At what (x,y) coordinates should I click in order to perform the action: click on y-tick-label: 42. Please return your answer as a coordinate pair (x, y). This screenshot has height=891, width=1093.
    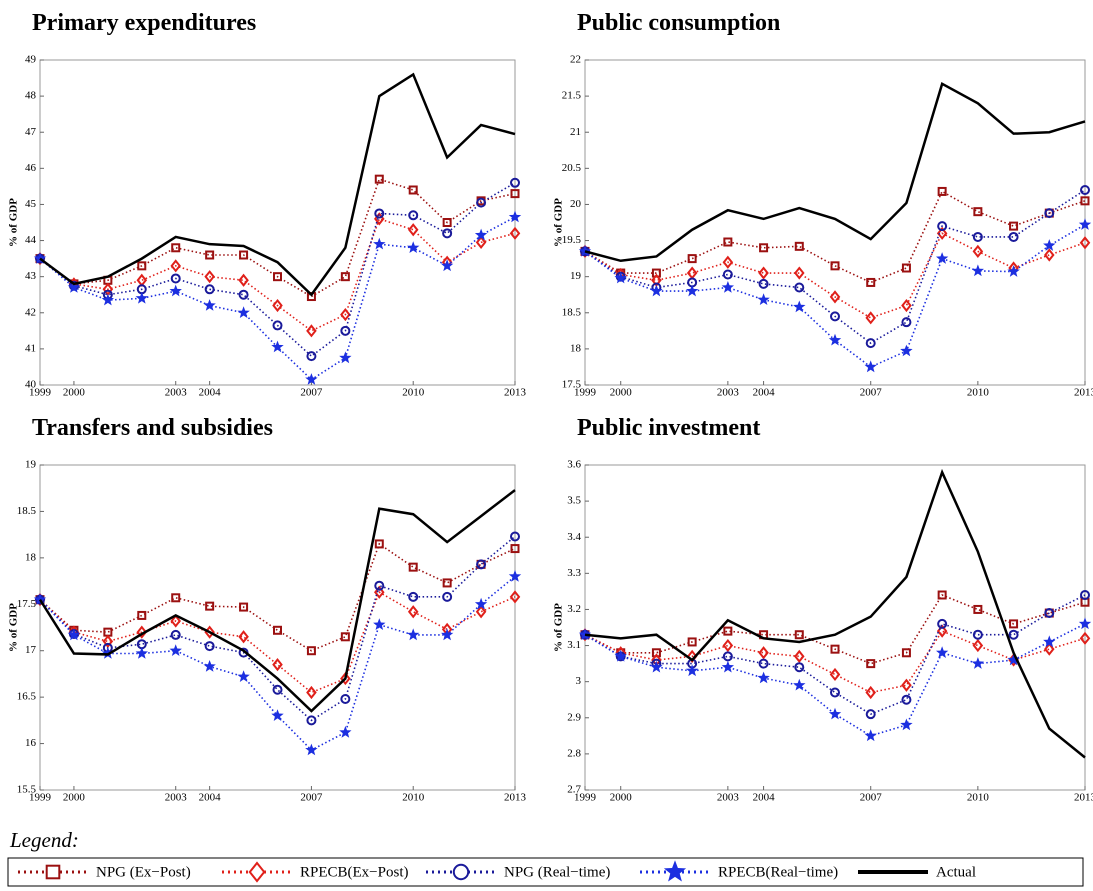
    Looking at the image, I should click on (30, 312).